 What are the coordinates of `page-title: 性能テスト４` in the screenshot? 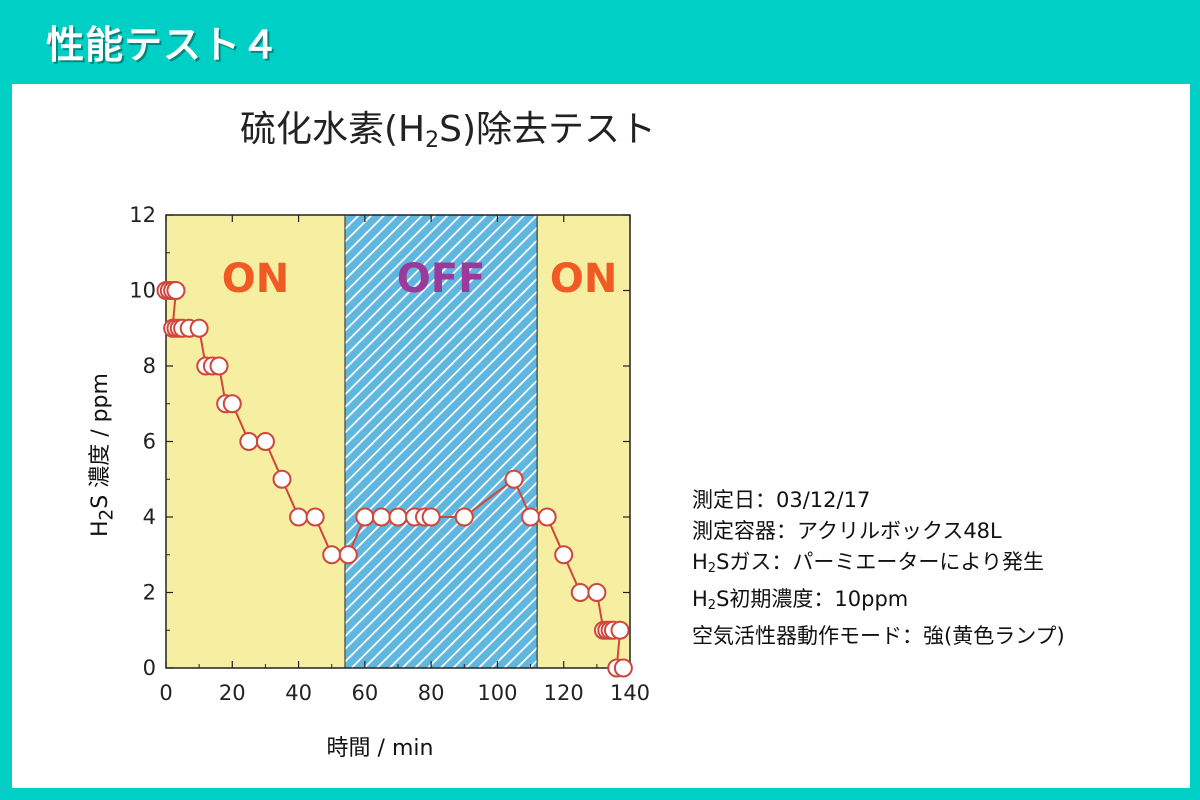 It's located at (163, 45).